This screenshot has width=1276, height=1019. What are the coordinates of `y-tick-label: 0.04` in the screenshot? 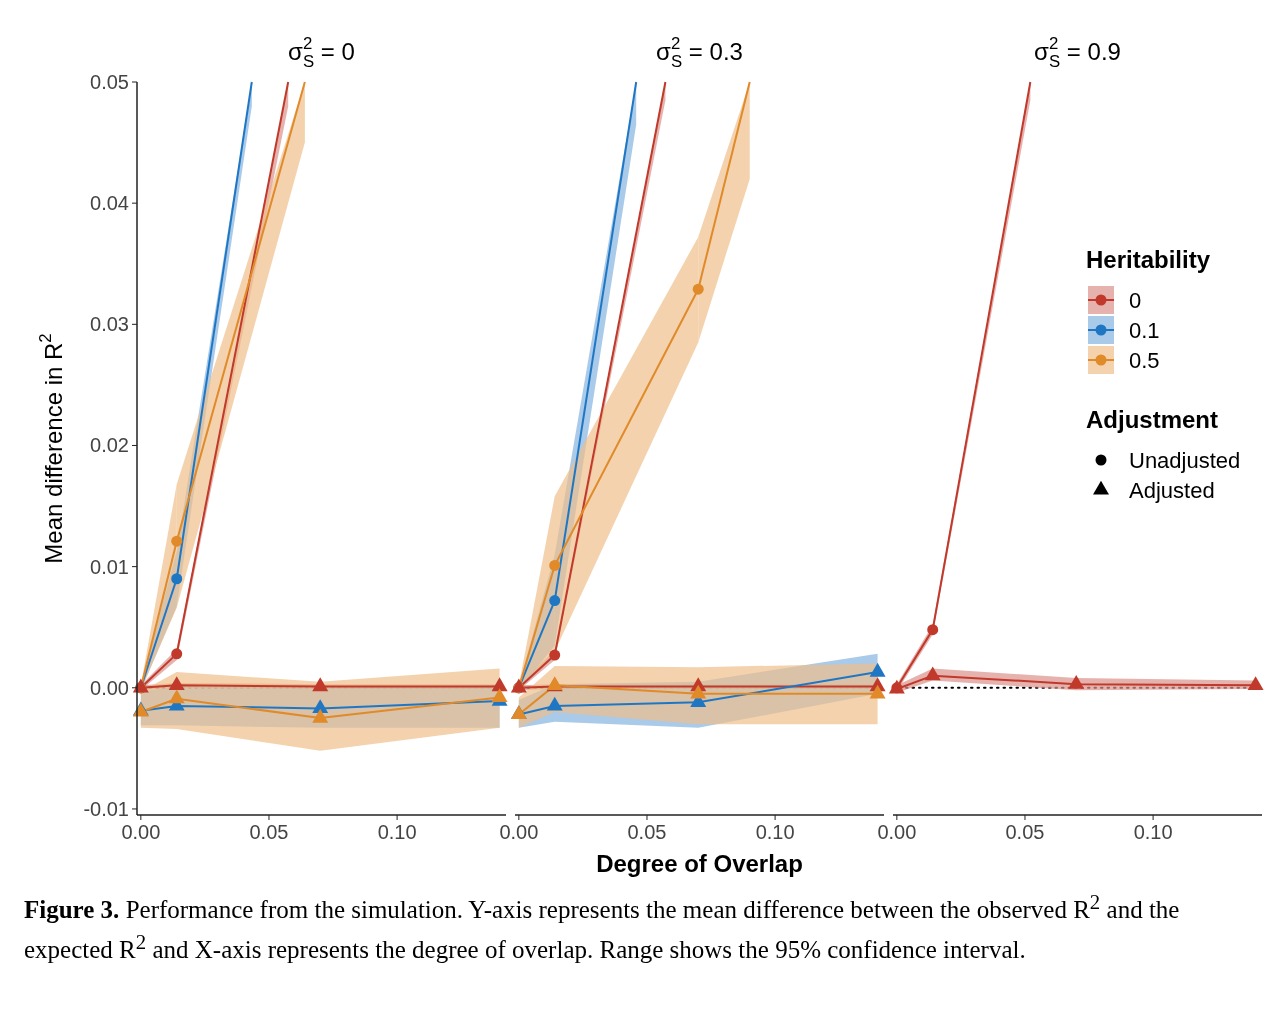 It's located at (109, 203).